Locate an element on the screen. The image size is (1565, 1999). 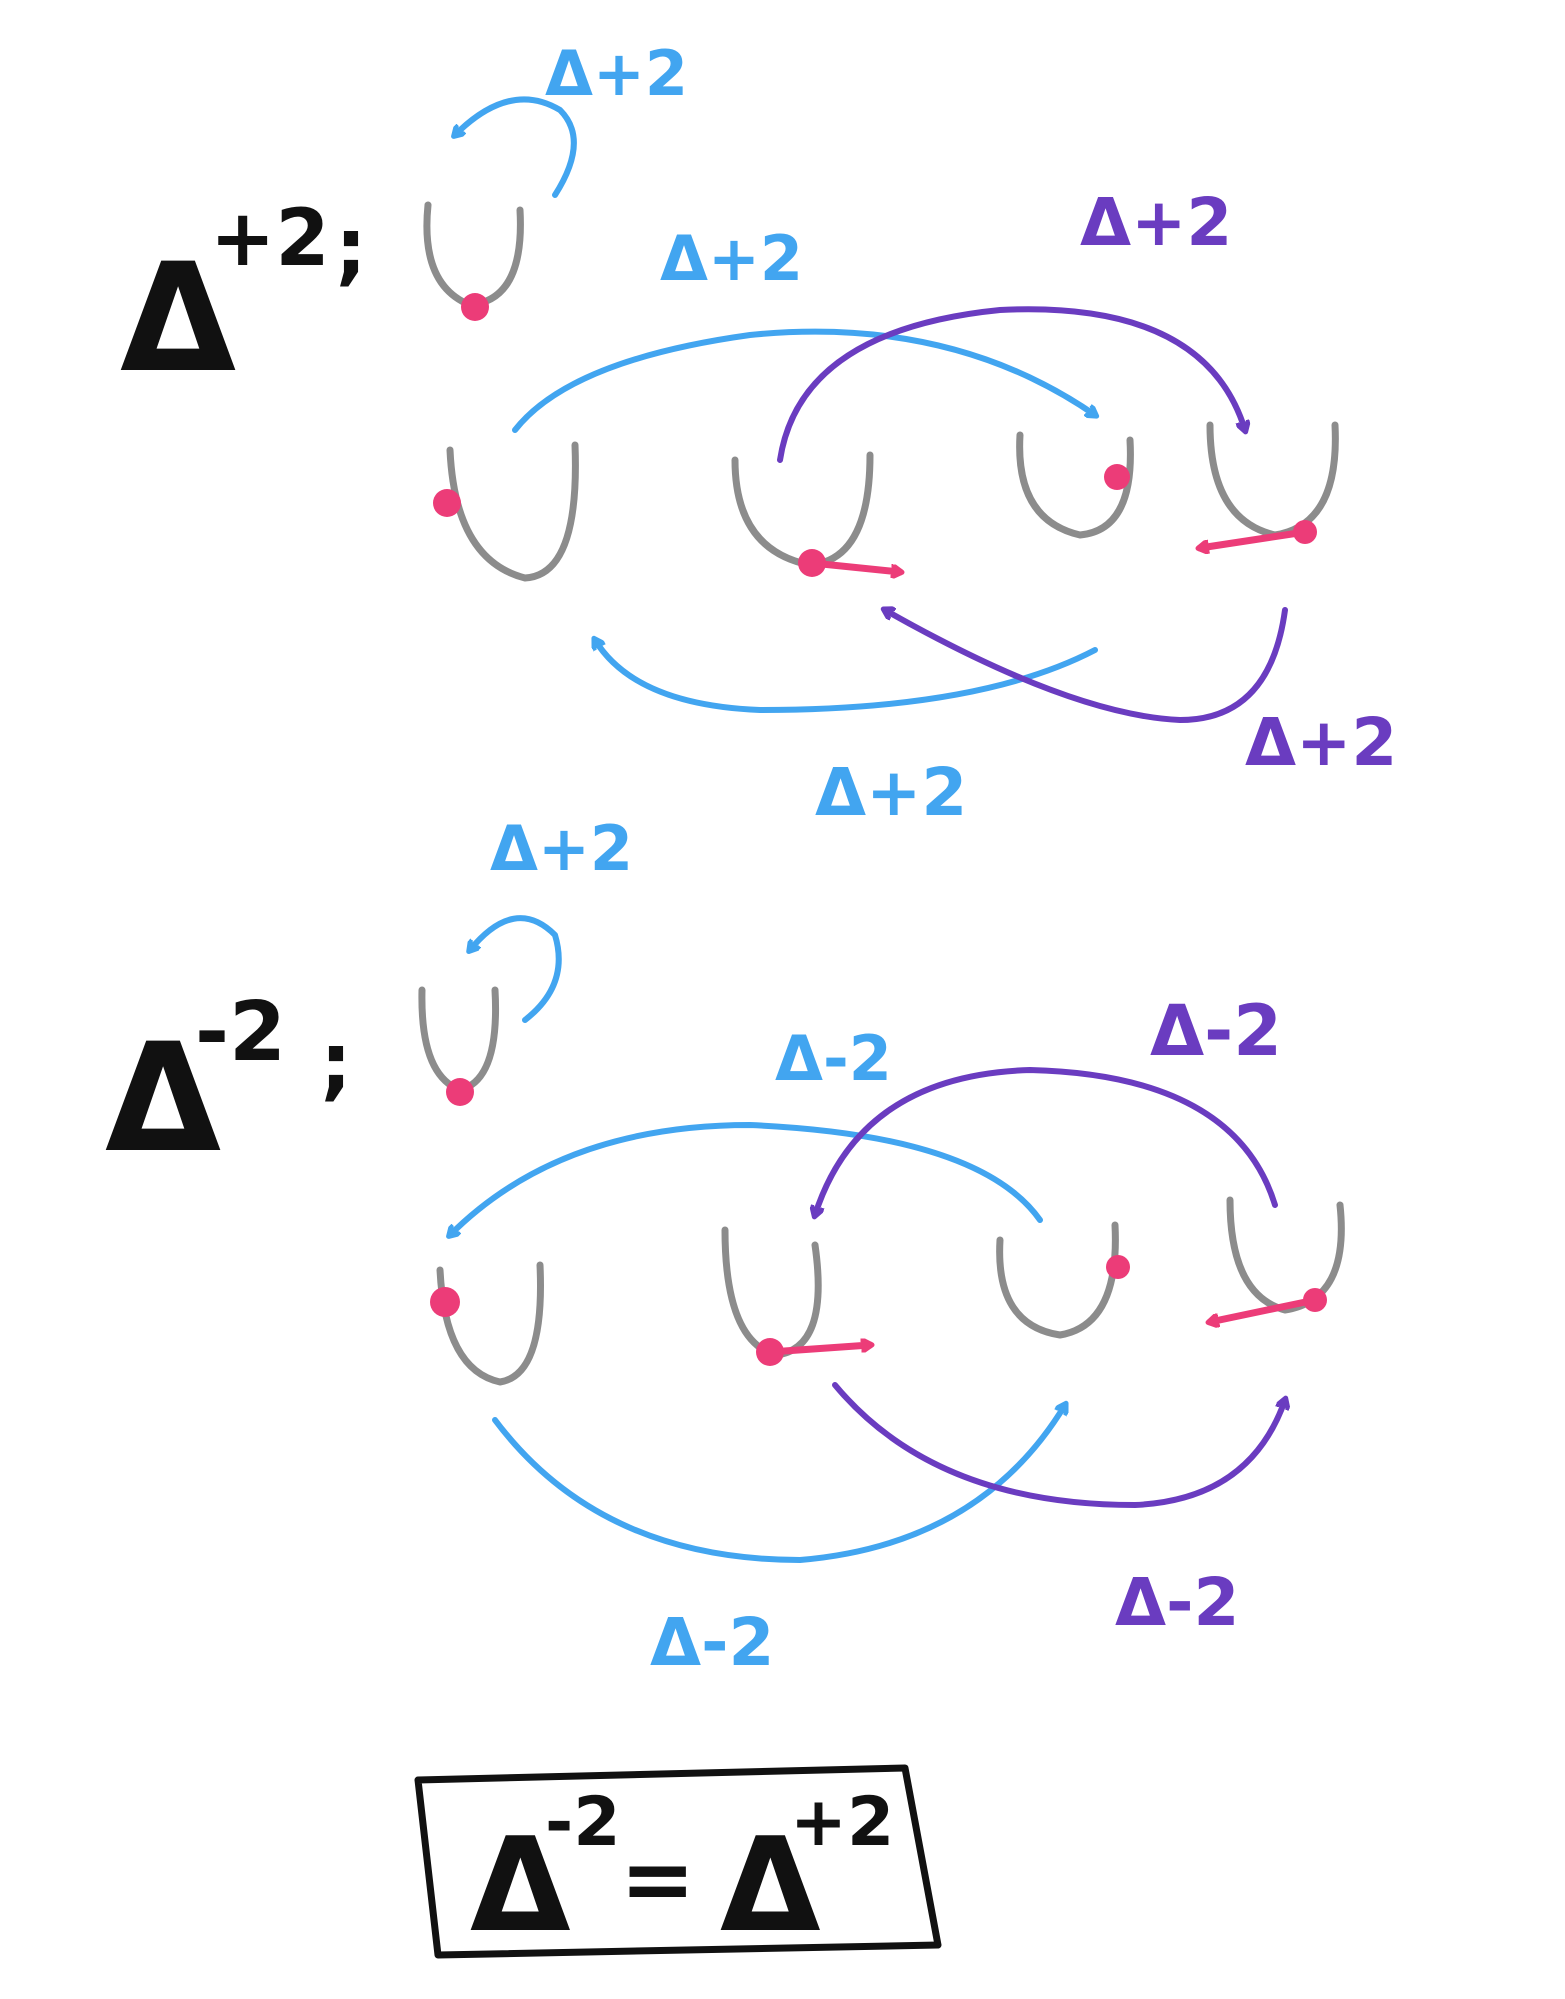
cup-3-bottom is located at coordinates (1057, 1280).